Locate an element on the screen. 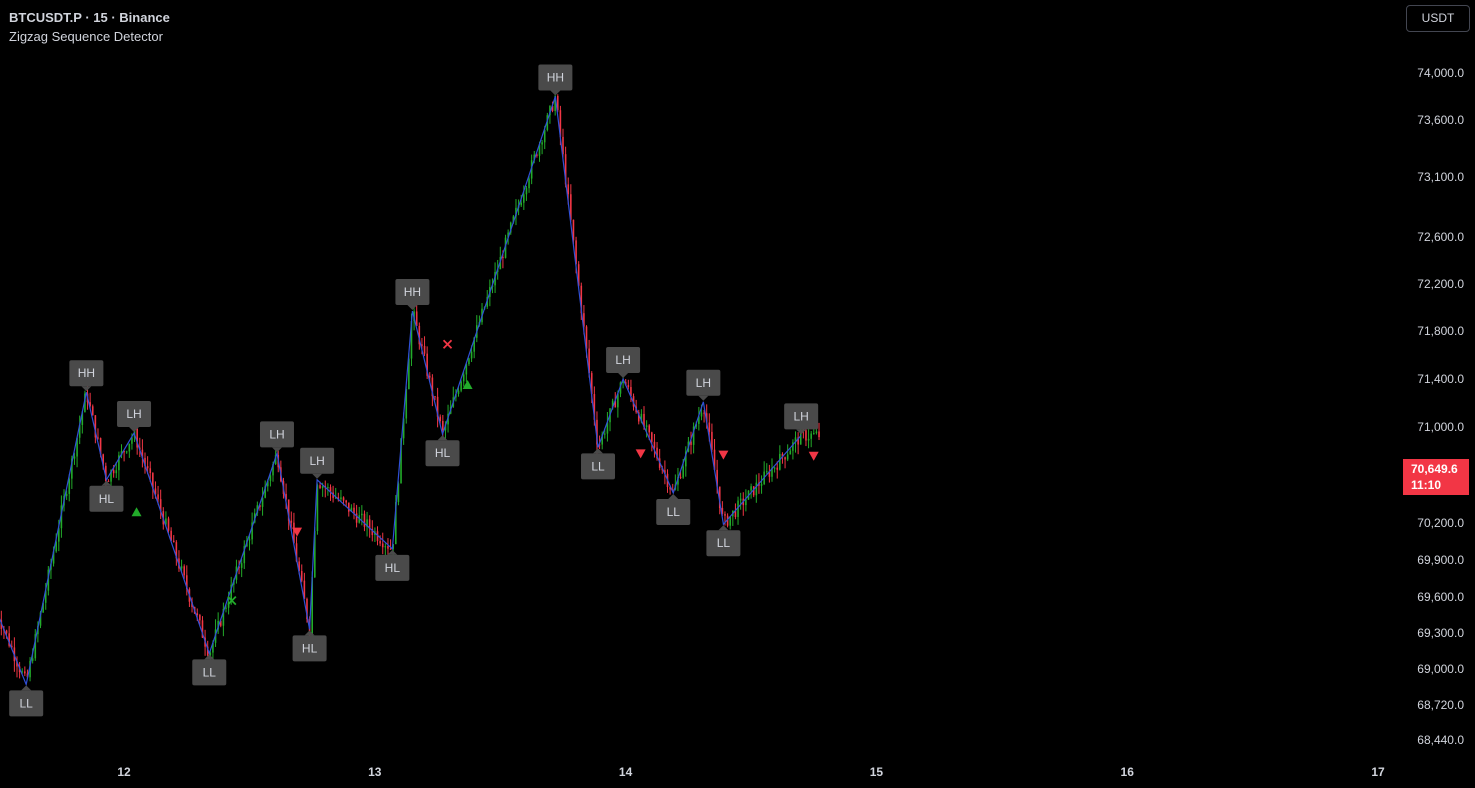 The image size is (1475, 788). y-tick-label: 68,720.0 is located at coordinates (1440, 705).